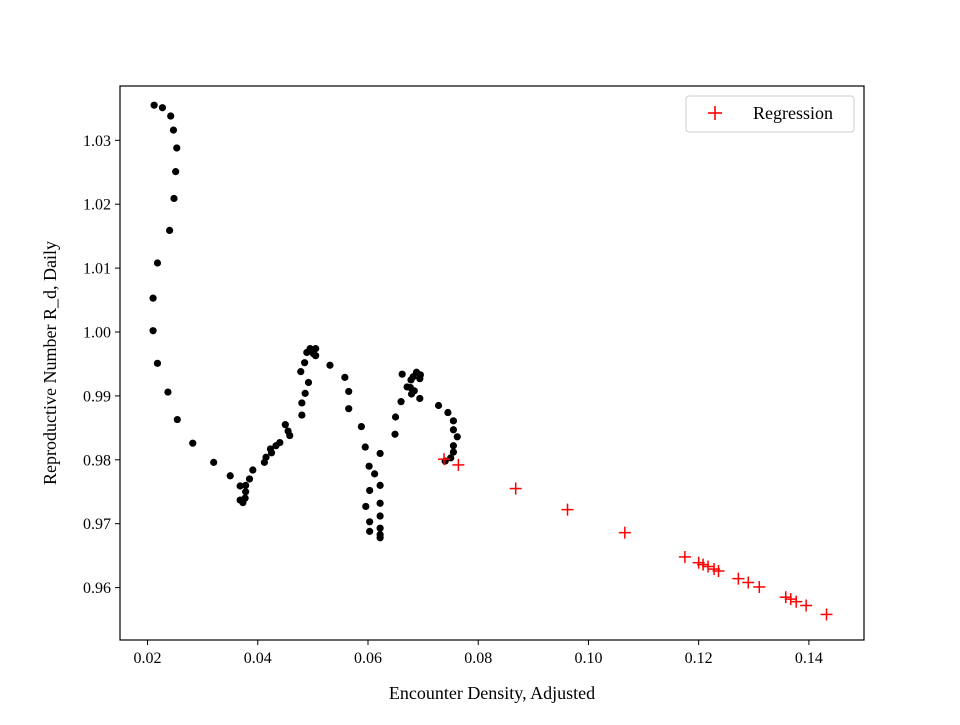 This screenshot has width=960, height=725. Describe the element at coordinates (478, 658) in the screenshot. I see `x-tick-label: 0.08` at that location.